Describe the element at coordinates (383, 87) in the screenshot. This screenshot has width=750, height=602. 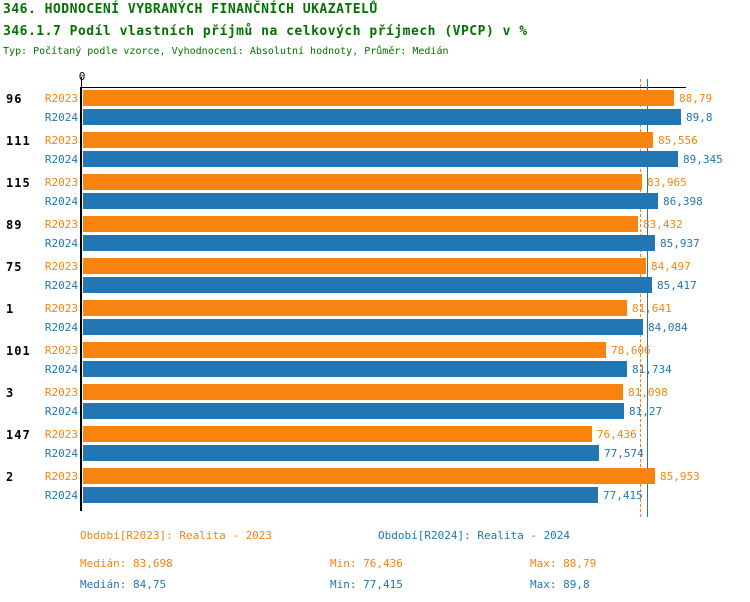
I see `x-axis-top-line` at that location.